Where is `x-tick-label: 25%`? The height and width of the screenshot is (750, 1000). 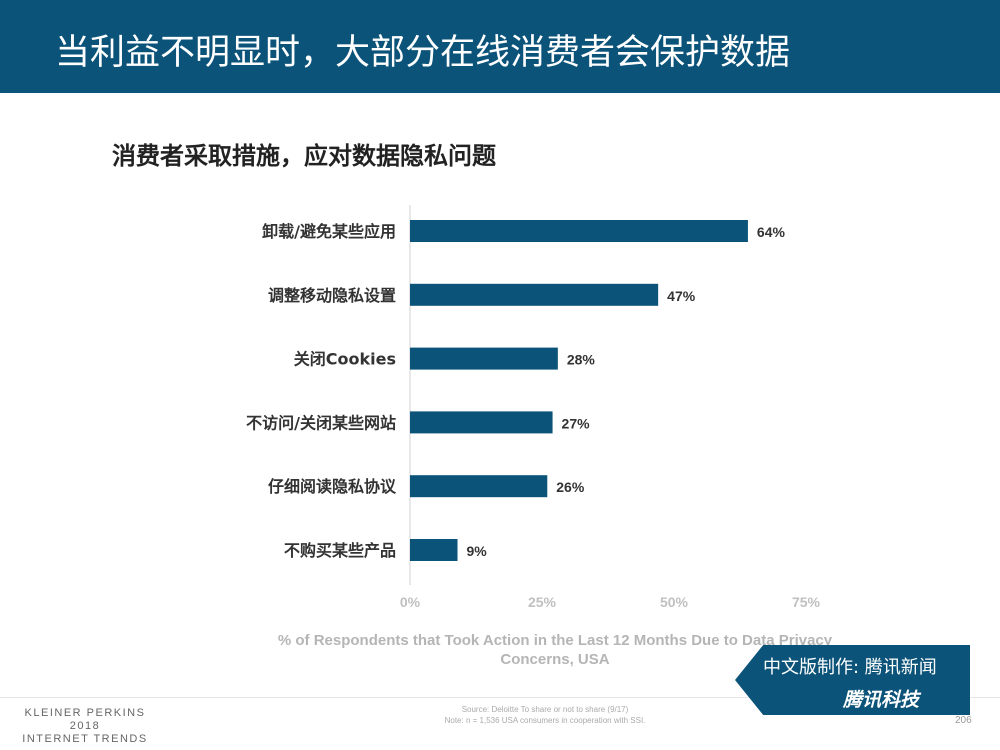
x-tick-label: 25% is located at coordinates (542, 602).